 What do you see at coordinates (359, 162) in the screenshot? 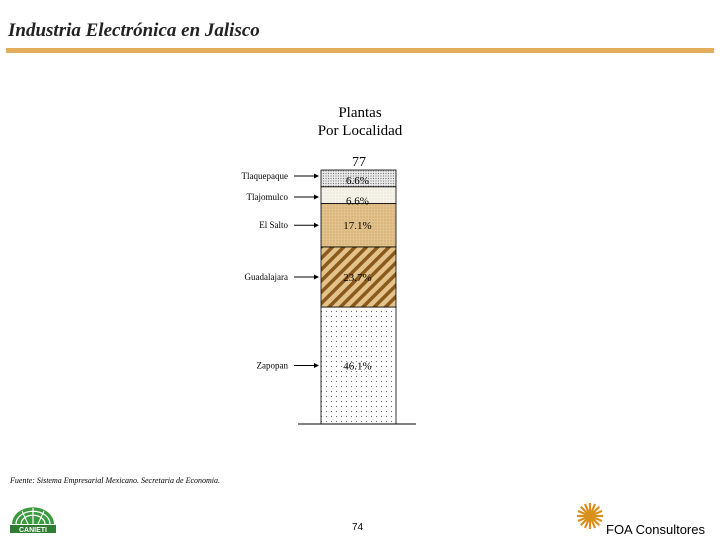
I see `total-label: 77` at bounding box center [359, 162].